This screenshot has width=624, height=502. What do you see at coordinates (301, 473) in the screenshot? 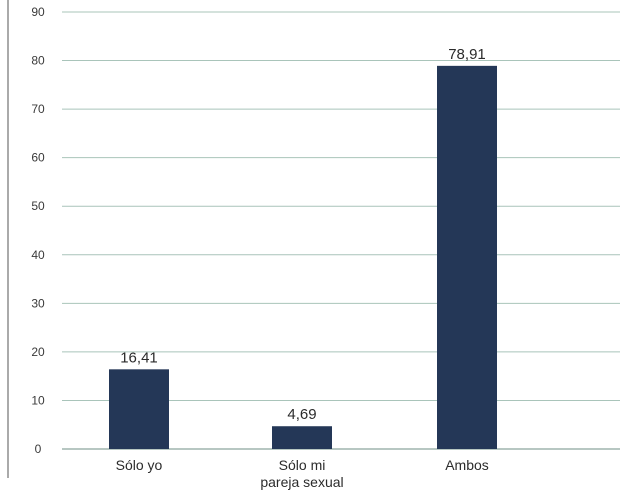
I see `x-tick-label: Sólo mi pareja sexual` at bounding box center [301, 473].